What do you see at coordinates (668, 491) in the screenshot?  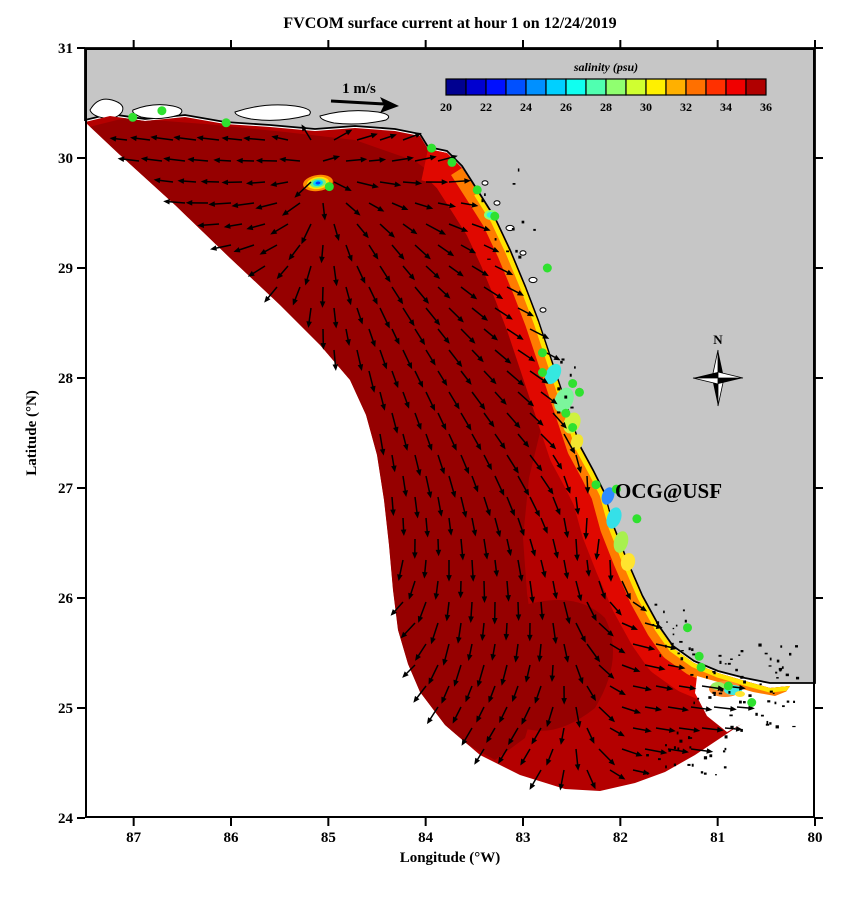 I see `watermark-text: OCG@USF` at bounding box center [668, 491].